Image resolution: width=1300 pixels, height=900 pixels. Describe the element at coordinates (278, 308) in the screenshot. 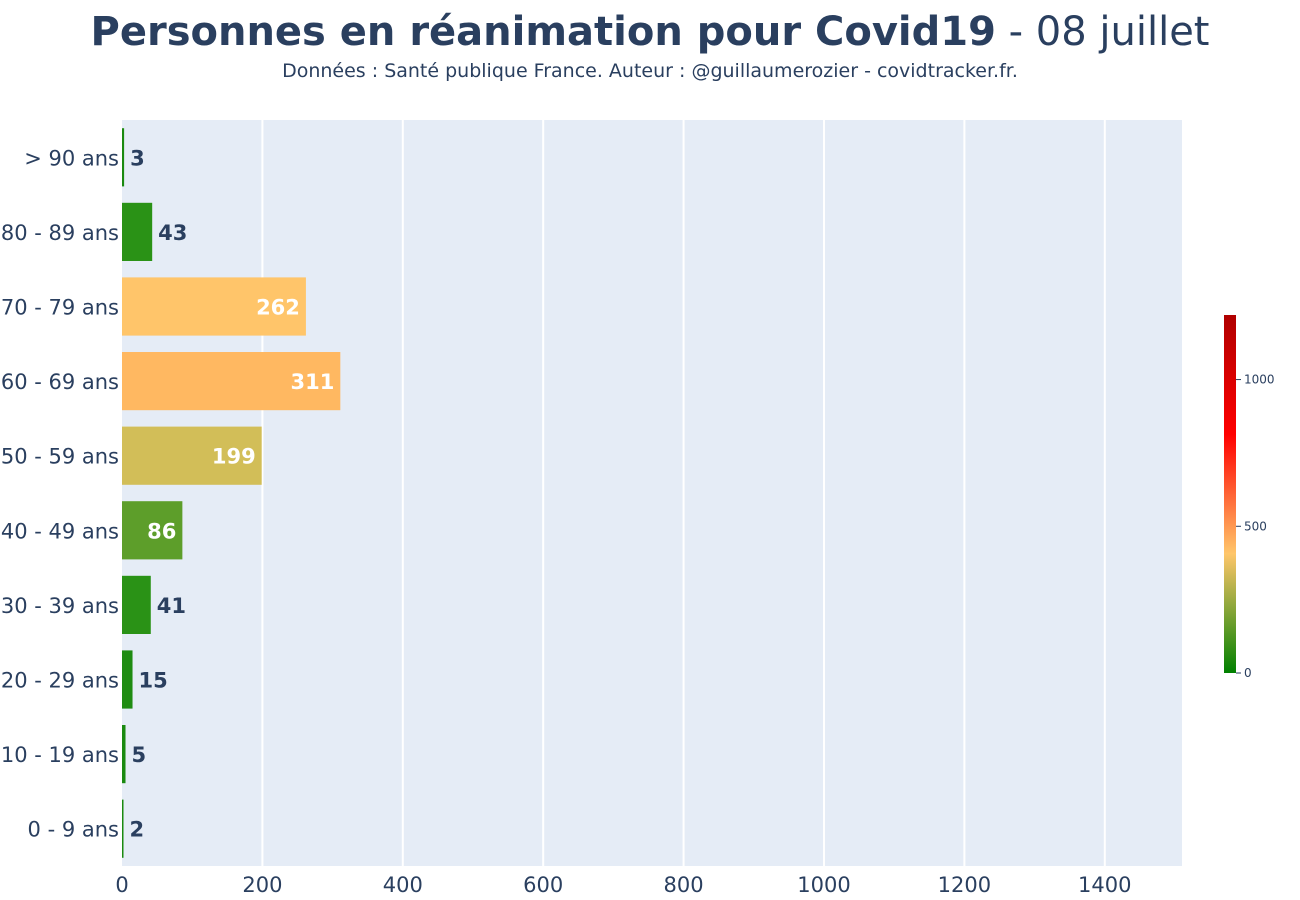

I see `data-label: 262` at that location.